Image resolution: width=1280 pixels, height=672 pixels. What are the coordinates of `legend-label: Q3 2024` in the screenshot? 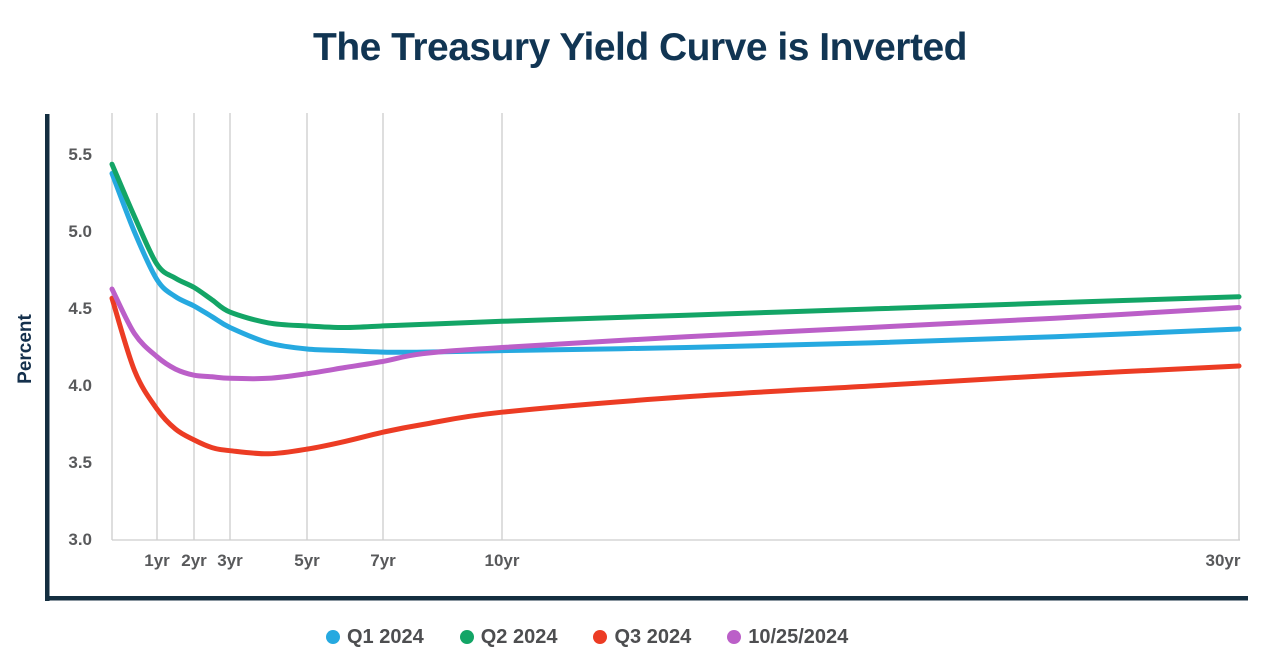 It's located at (653, 636).